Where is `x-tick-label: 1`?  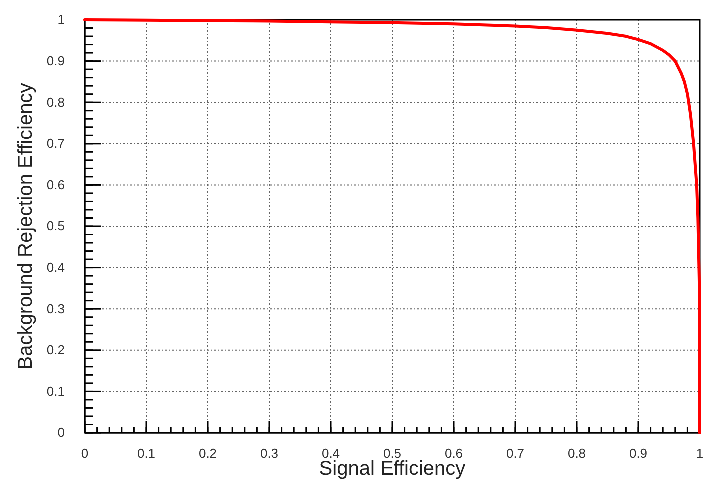
x-tick-label: 1 is located at coordinates (700, 454).